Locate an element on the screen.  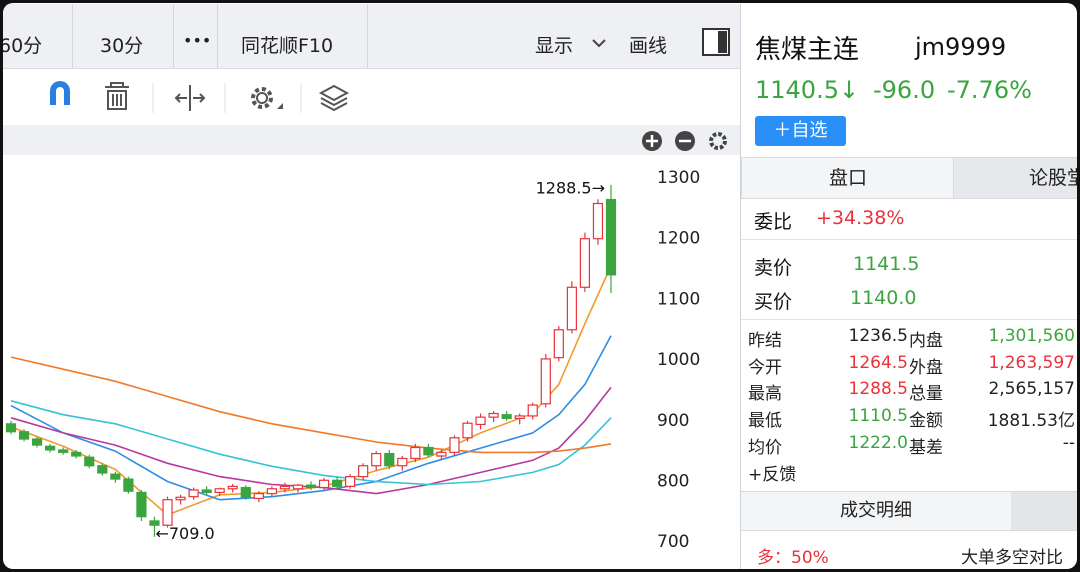
y-tick-label: 1200 is located at coordinates (678, 239).